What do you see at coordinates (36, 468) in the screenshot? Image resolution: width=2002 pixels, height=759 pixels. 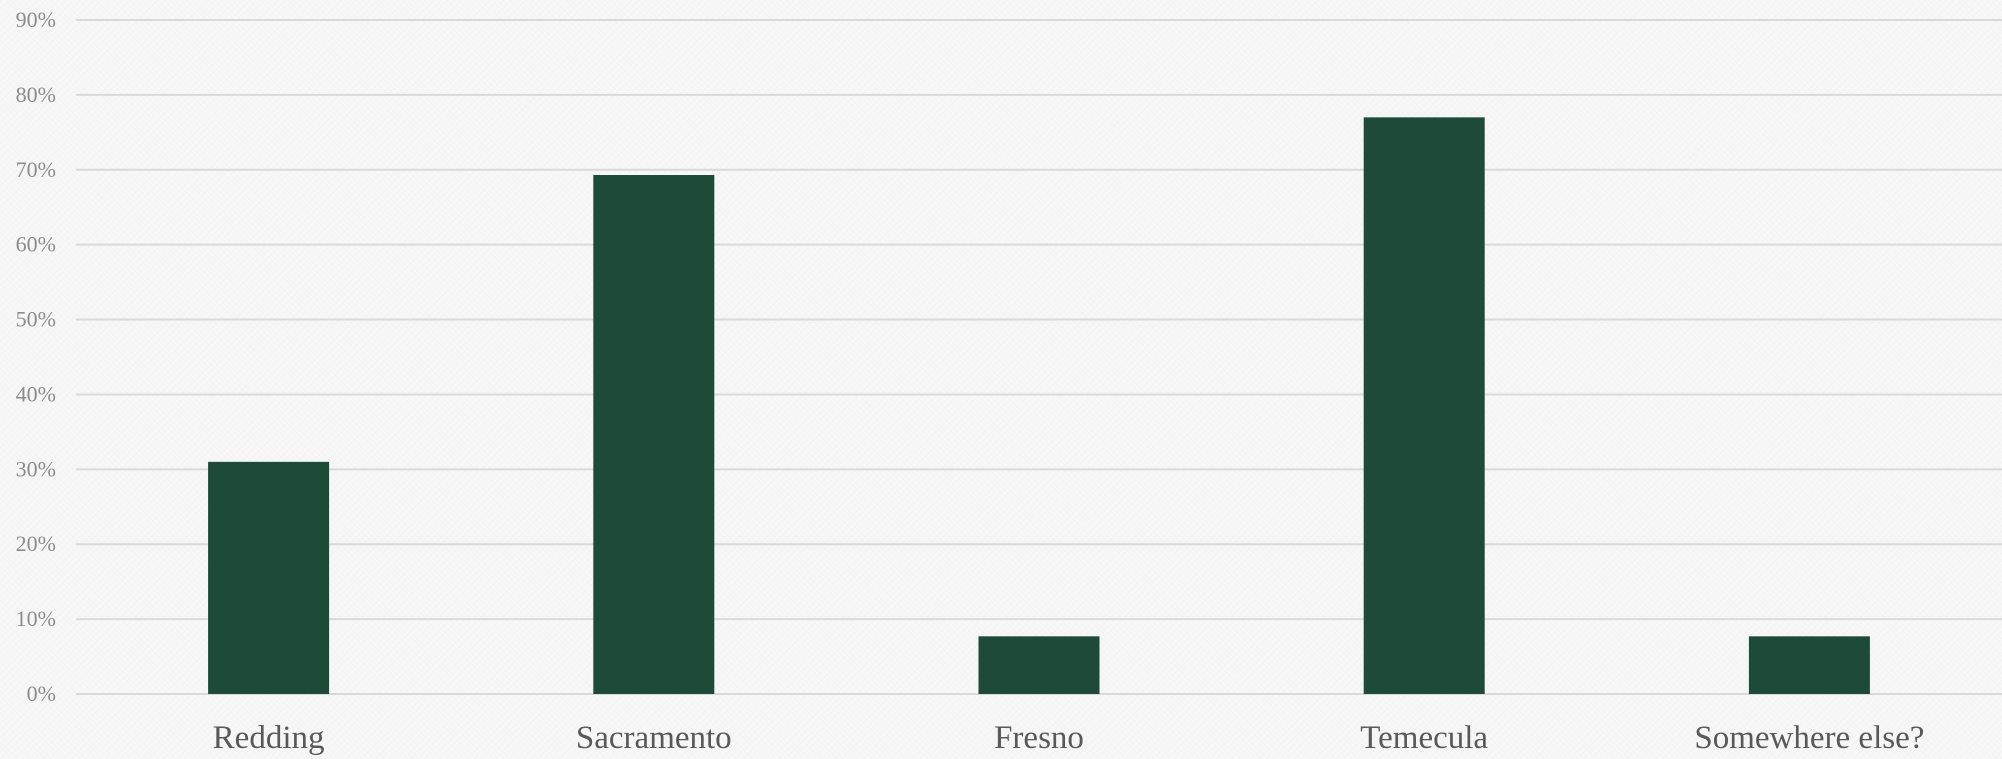 I see `y-tick-label: 30%` at bounding box center [36, 468].